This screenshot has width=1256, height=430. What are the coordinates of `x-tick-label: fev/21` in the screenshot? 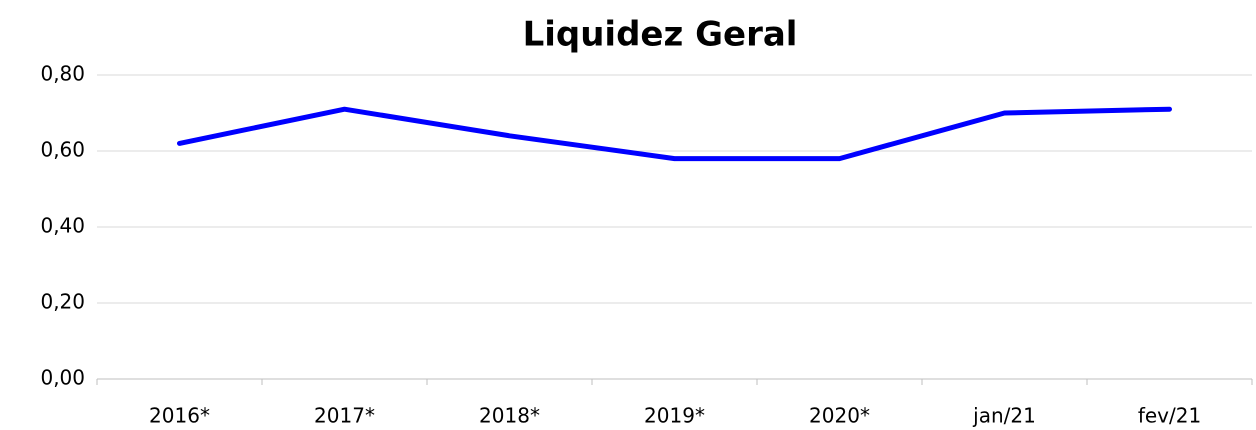 It's located at (1169, 416).